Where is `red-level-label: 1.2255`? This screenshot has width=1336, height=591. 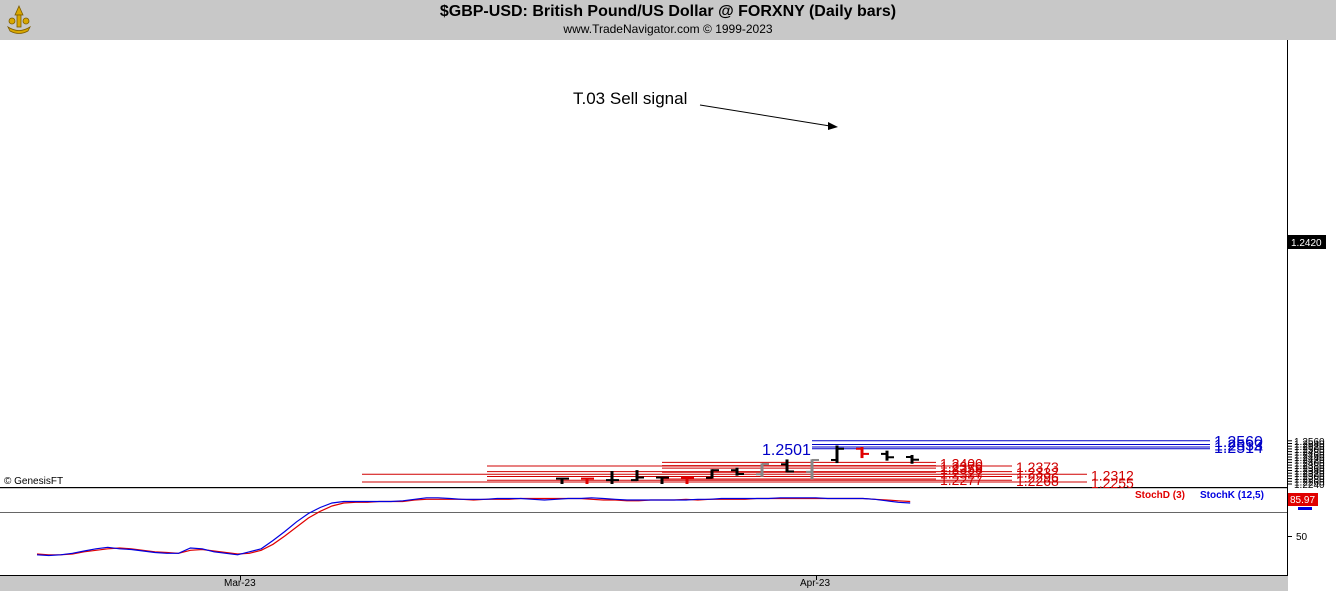 red-level-label: 1.2255 is located at coordinates (1112, 483).